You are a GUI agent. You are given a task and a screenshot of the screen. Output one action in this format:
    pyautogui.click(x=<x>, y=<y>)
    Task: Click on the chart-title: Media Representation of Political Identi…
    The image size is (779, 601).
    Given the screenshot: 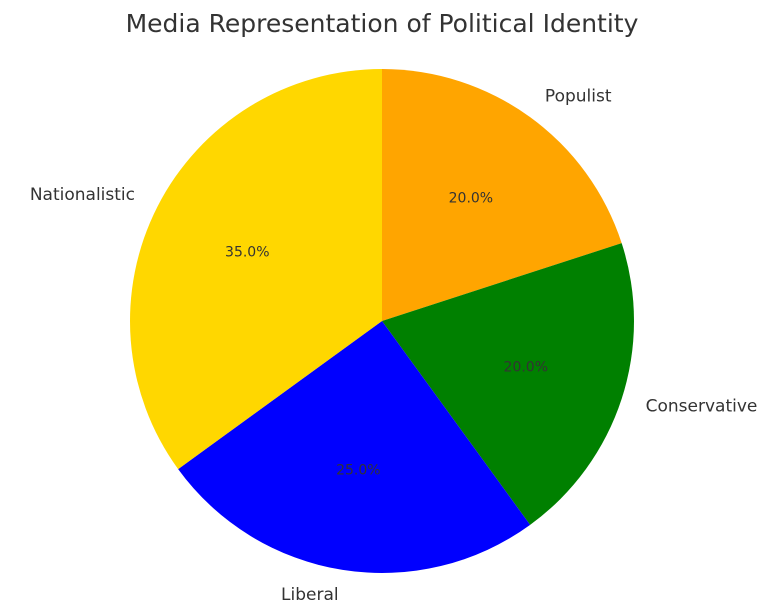 What is the action you would take?
    pyautogui.click(x=382, y=23)
    